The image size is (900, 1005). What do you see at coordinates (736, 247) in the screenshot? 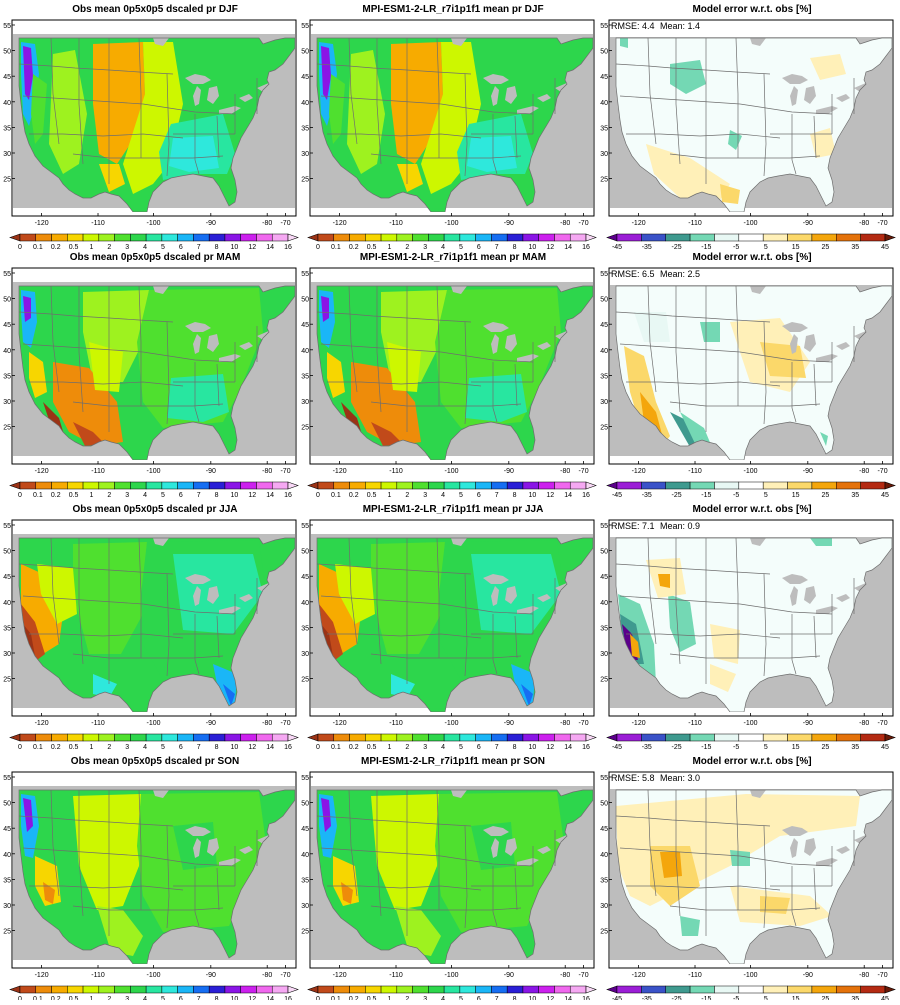
I see `colorbar-label: -5` at bounding box center [736, 247].